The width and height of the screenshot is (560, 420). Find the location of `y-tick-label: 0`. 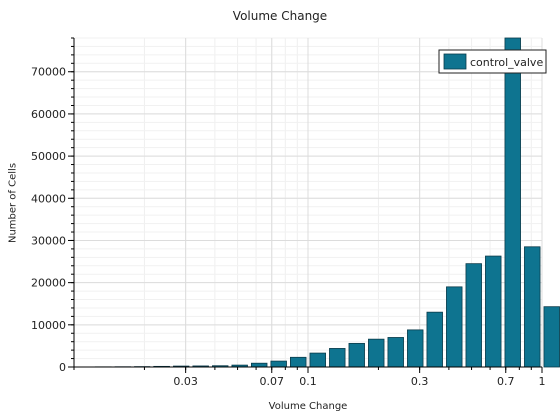

y-tick-label: 0 is located at coordinates (62, 367).